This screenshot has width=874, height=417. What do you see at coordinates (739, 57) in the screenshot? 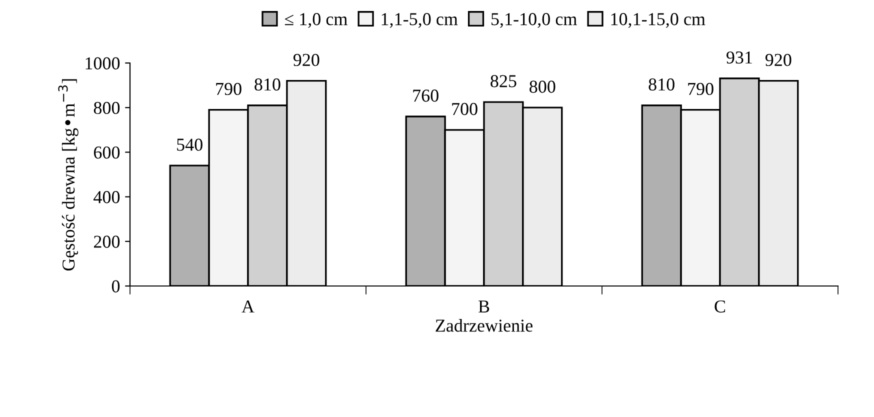
I see `data-label: 931` at bounding box center [739, 57].